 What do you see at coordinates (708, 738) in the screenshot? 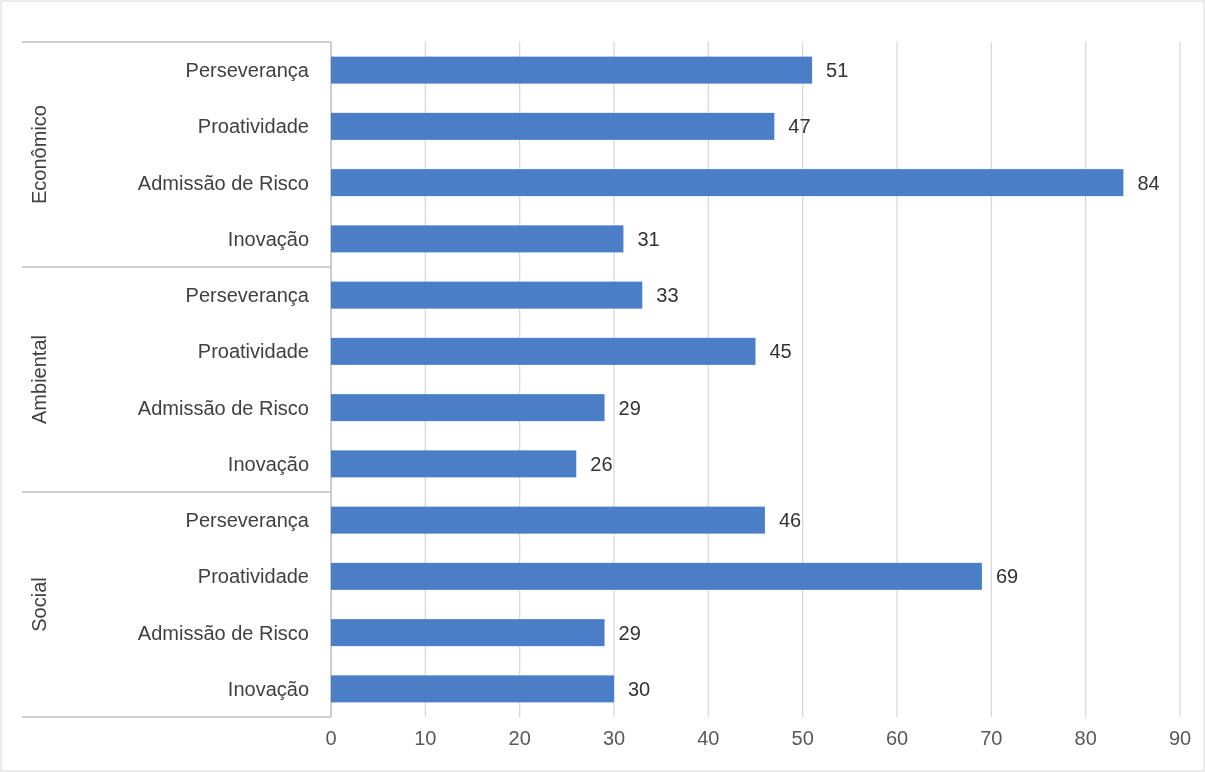
I see `x-tick-label: 40` at bounding box center [708, 738].